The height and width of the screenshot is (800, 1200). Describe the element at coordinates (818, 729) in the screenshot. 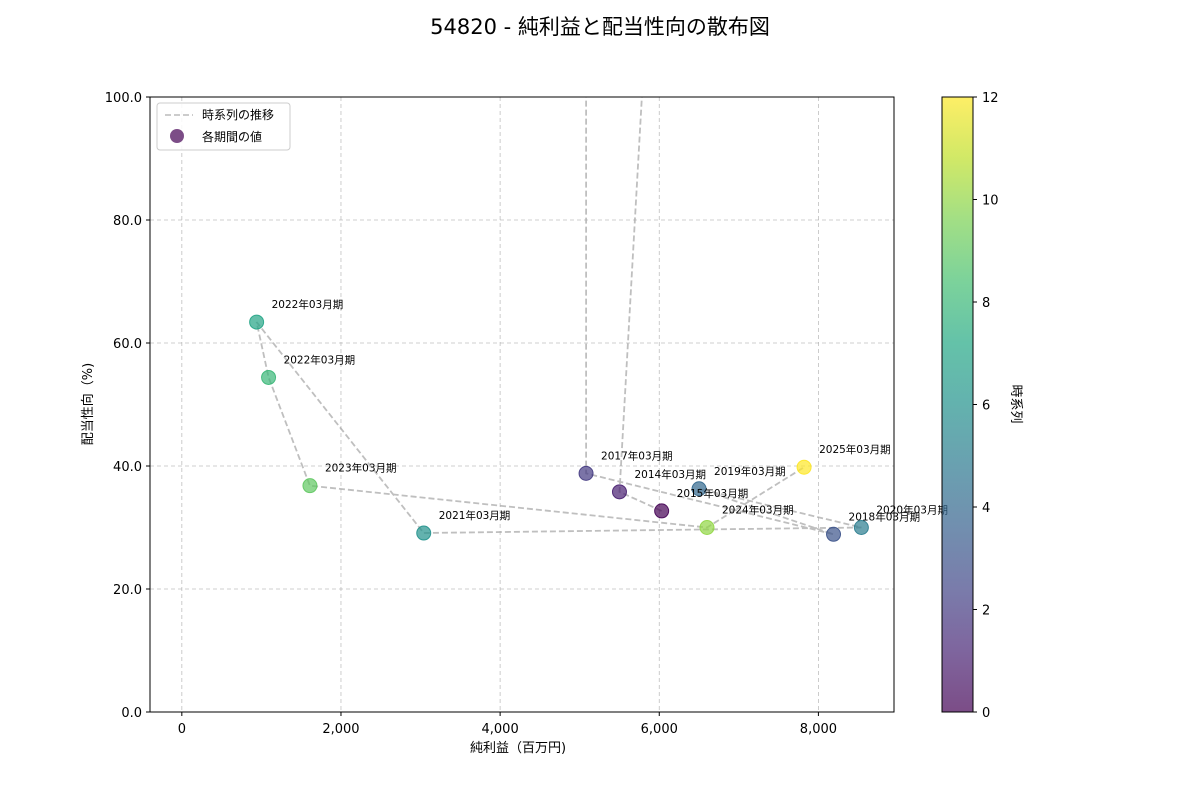

I see `x-tick-label: 8,000` at that location.